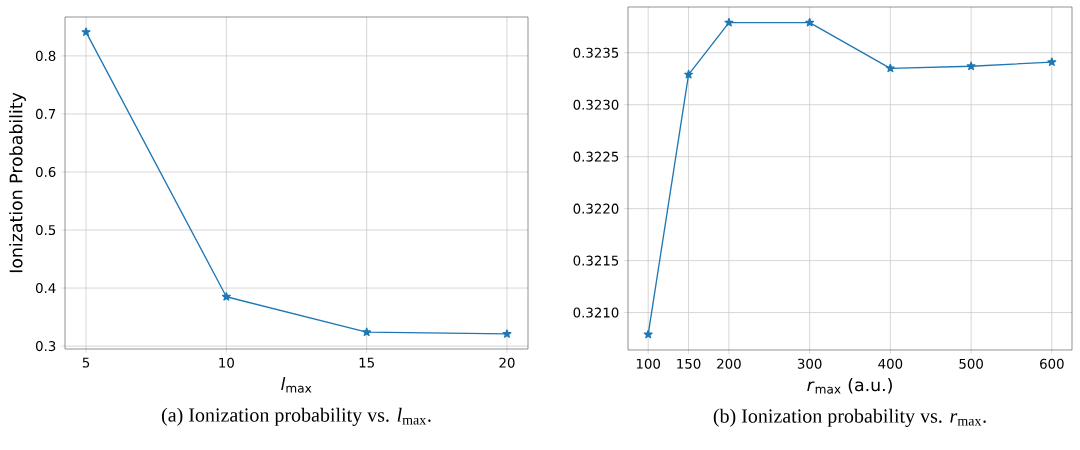 The height and width of the screenshot is (450, 1080). Describe the element at coordinates (45, 113) in the screenshot. I see `y-tick-label: 0.7` at that location.